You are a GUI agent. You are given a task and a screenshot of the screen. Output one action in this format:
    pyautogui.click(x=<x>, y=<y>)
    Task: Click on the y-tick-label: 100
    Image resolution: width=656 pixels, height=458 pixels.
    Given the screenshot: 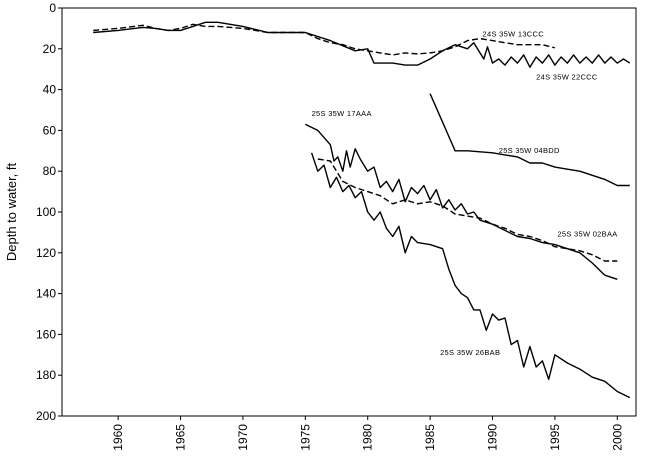 What is the action you would take?
    pyautogui.click(x=46, y=212)
    